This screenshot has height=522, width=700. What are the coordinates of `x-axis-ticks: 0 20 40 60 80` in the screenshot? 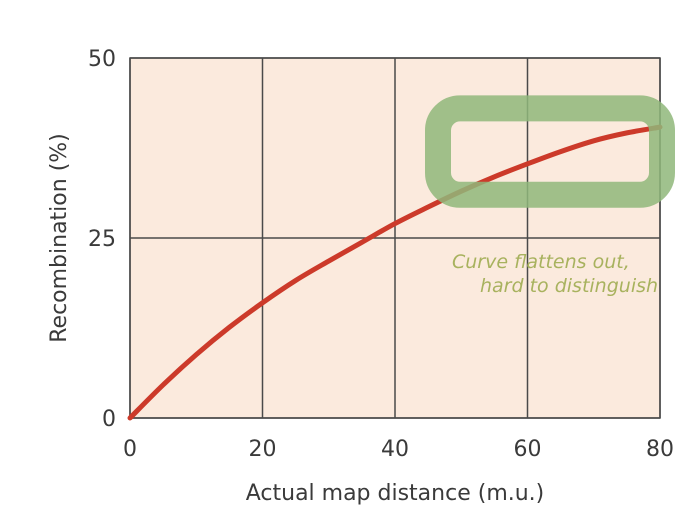 It's located at (398, 449).